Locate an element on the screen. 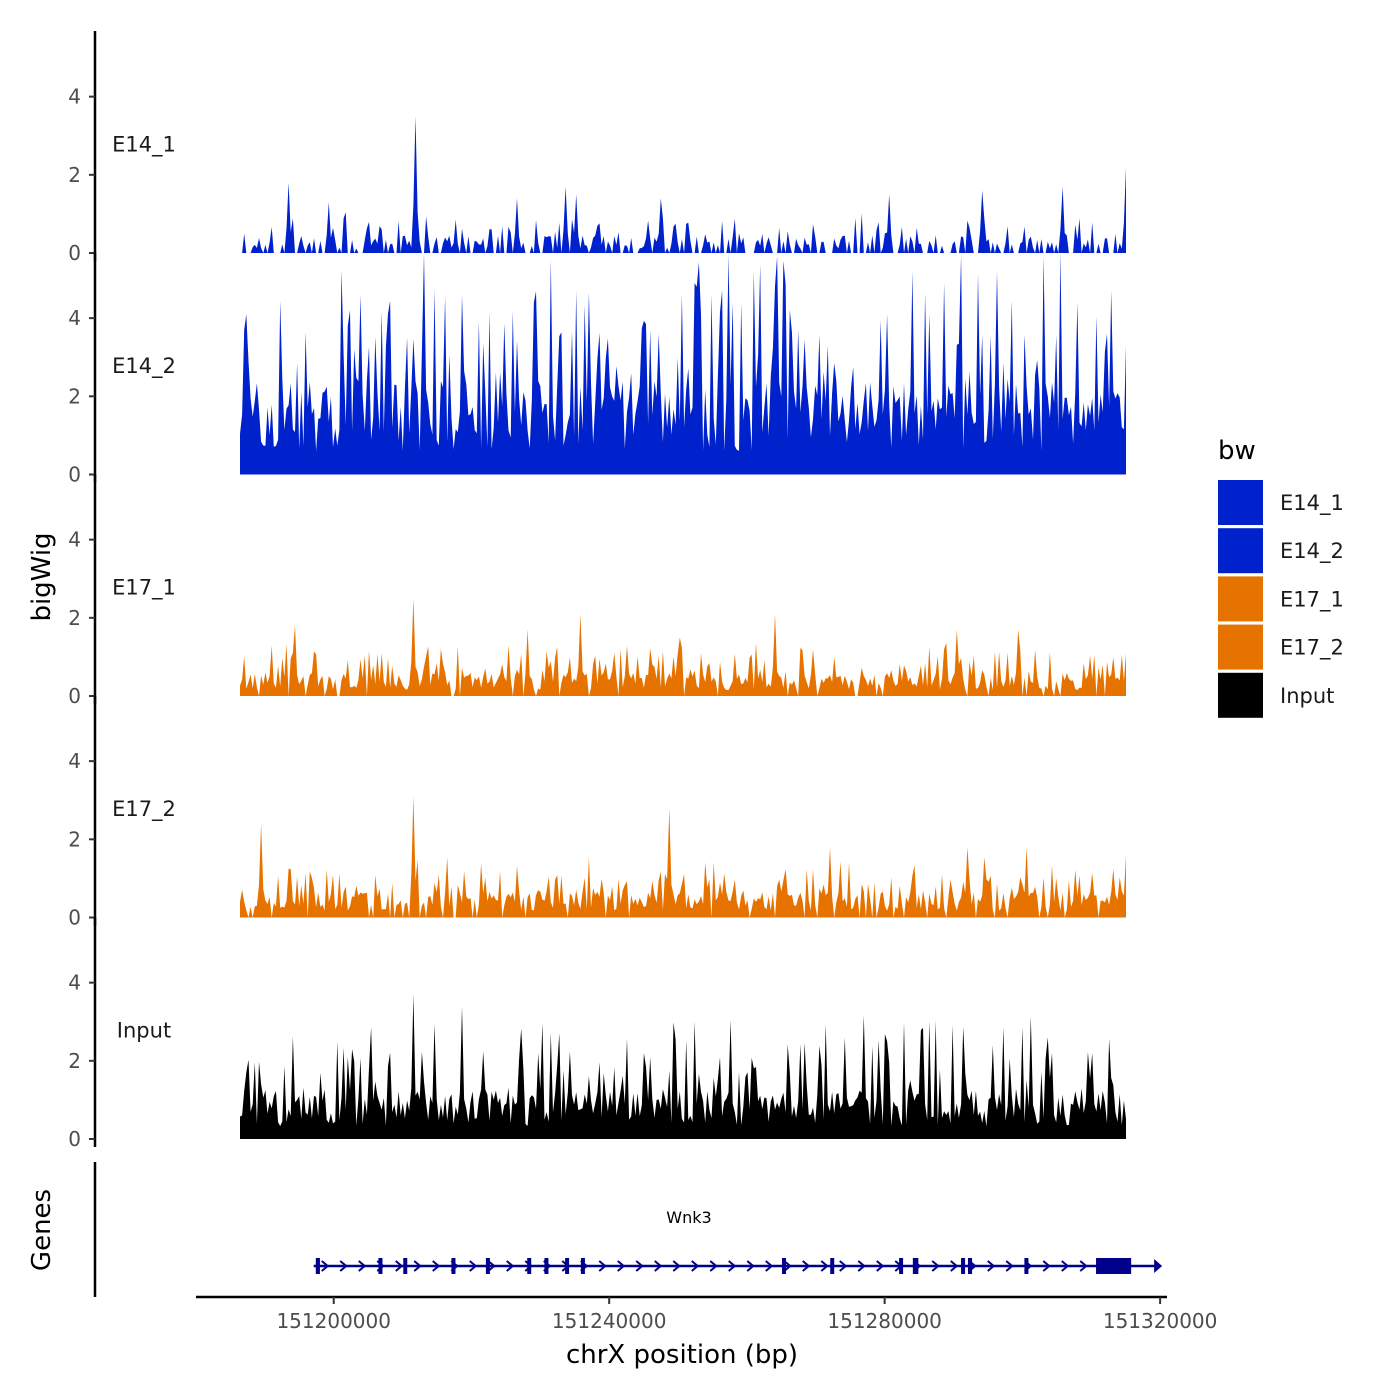 The image size is (1400, 1400). gene-end-arrow is located at coordinates (1158, 1266).